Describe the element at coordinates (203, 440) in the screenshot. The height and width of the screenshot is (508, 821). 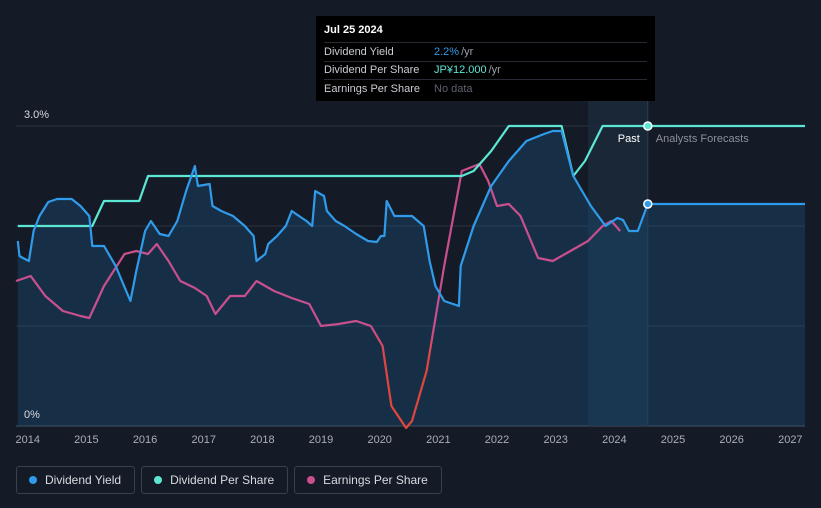
I see `x-tick-label: 2017` at that location.